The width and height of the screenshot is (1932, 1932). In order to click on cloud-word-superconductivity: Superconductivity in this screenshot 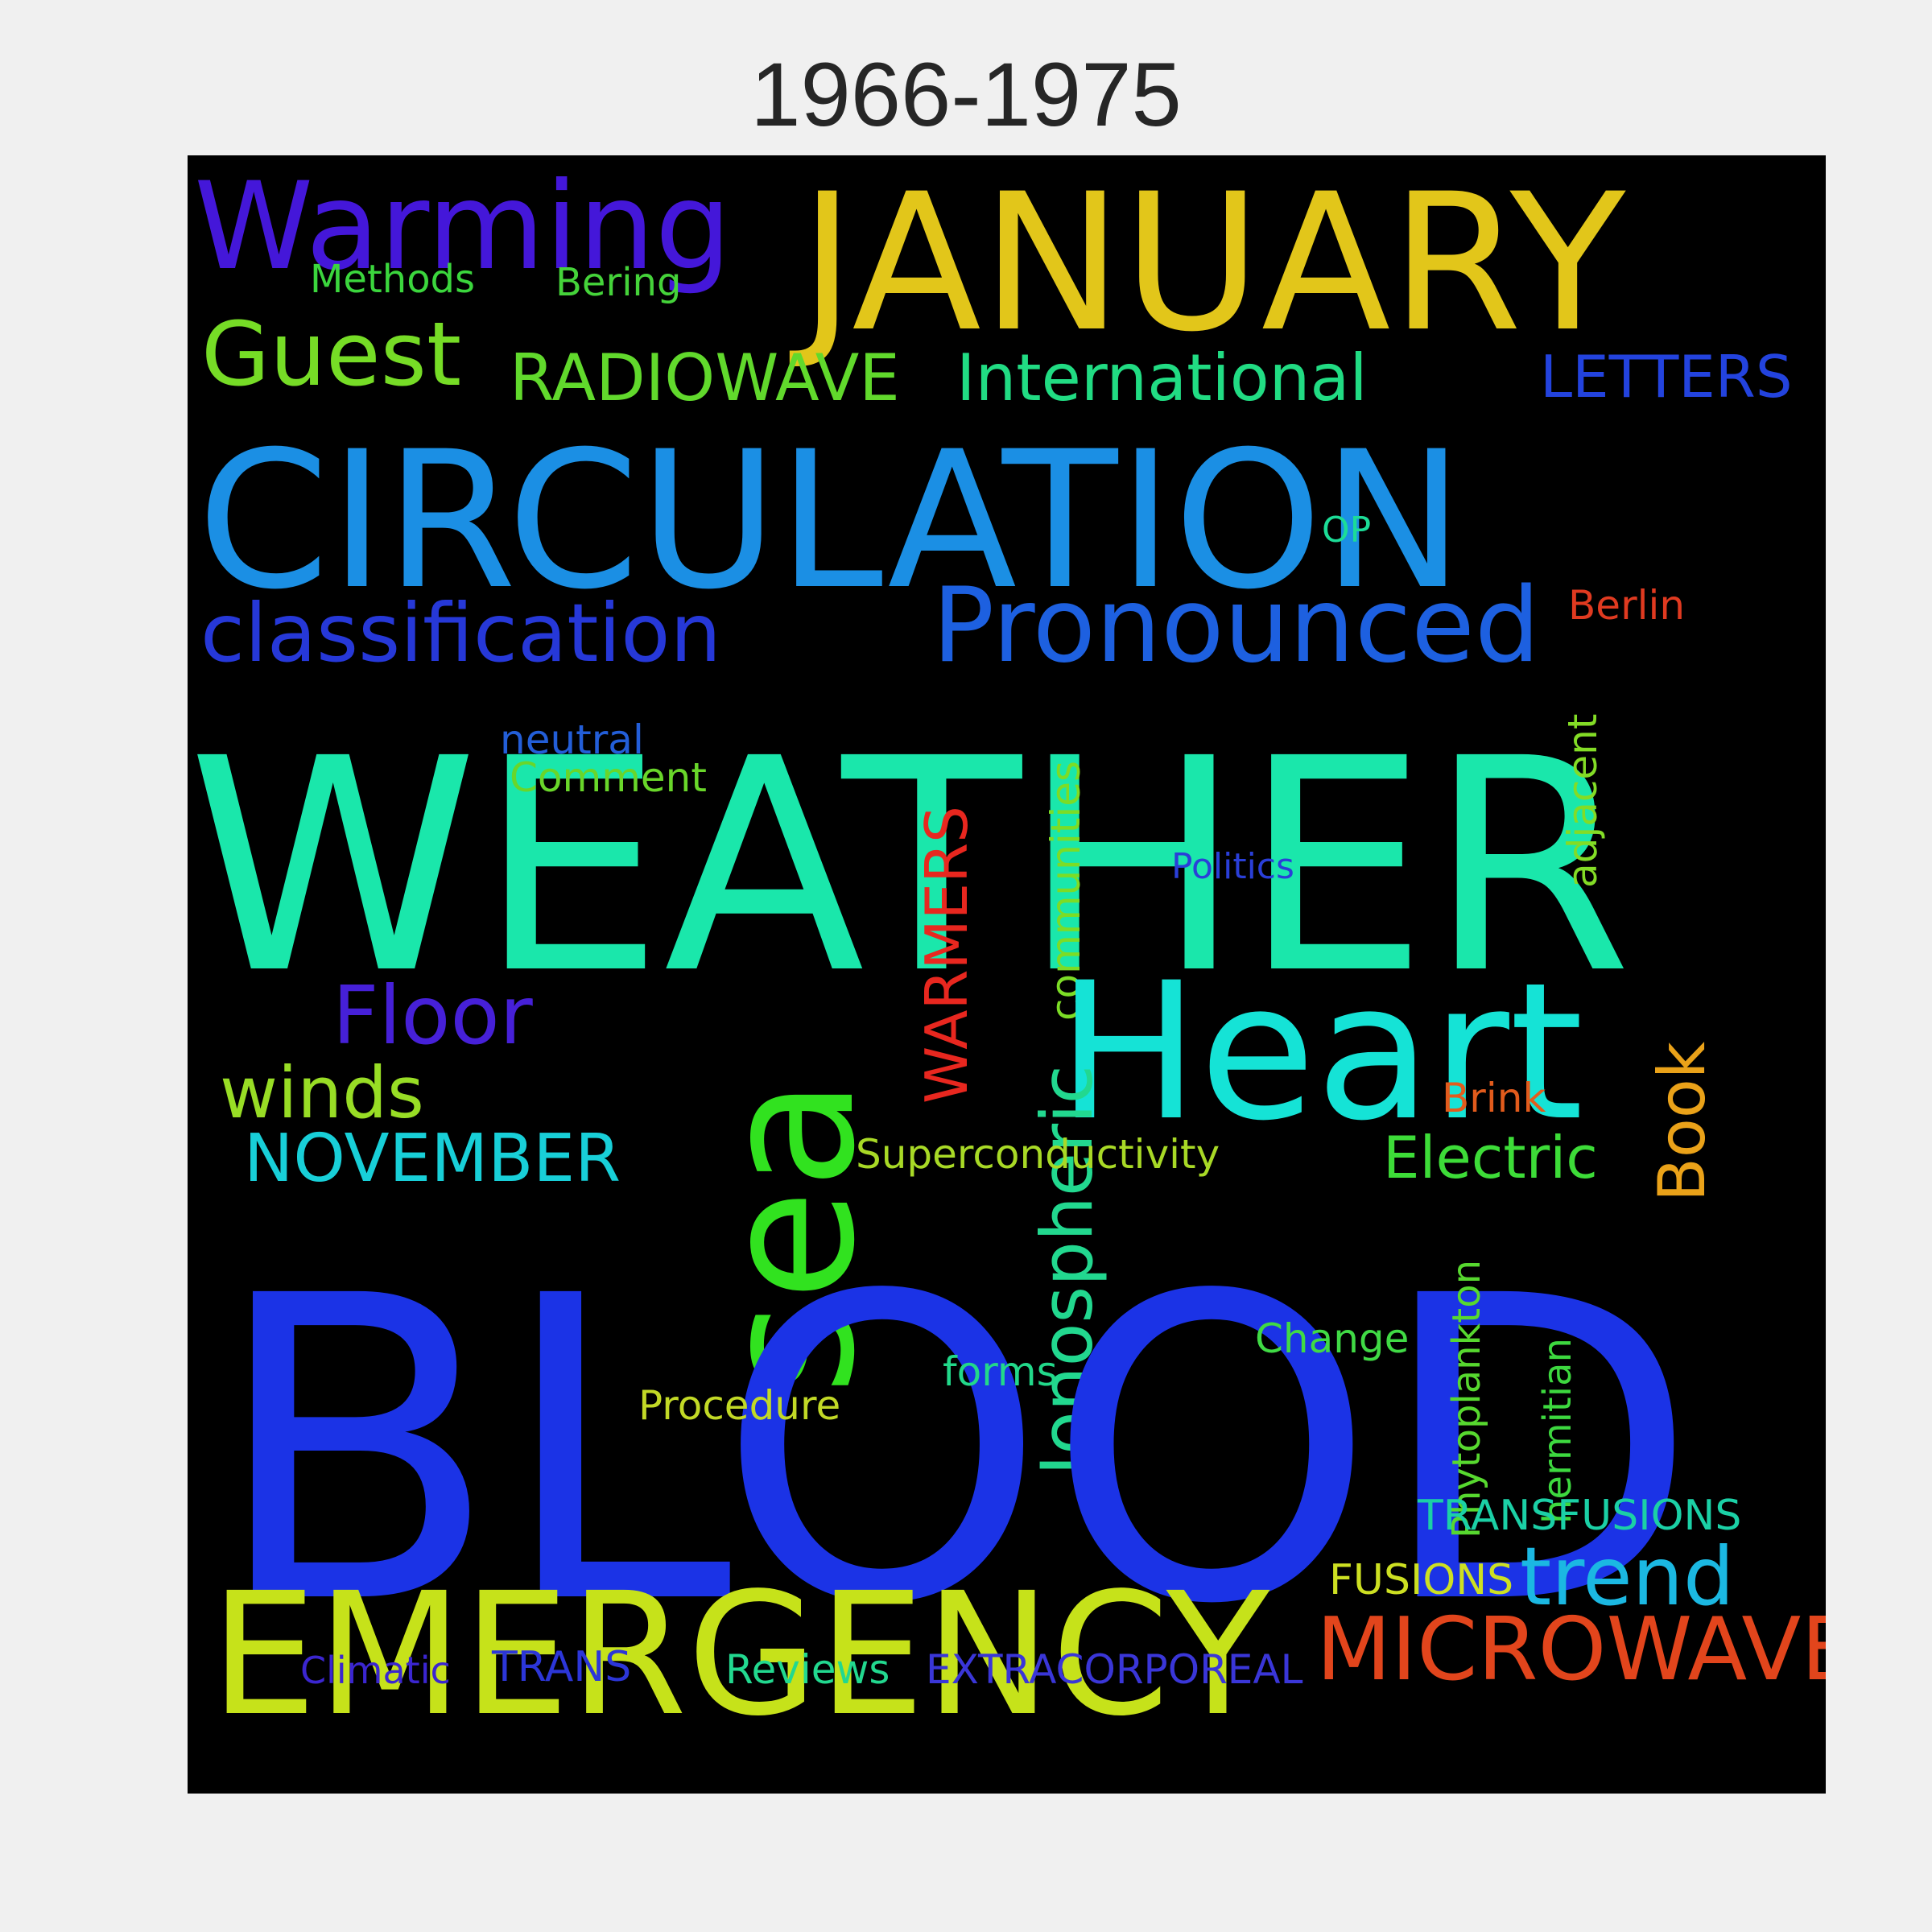, I will do `click(1038, 1154)`.